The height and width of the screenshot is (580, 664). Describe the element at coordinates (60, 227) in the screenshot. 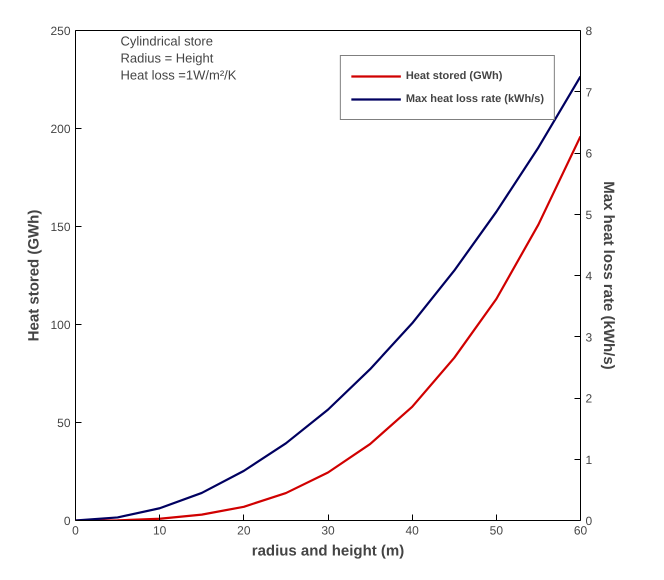

I see `y-tick-label: 150` at that location.